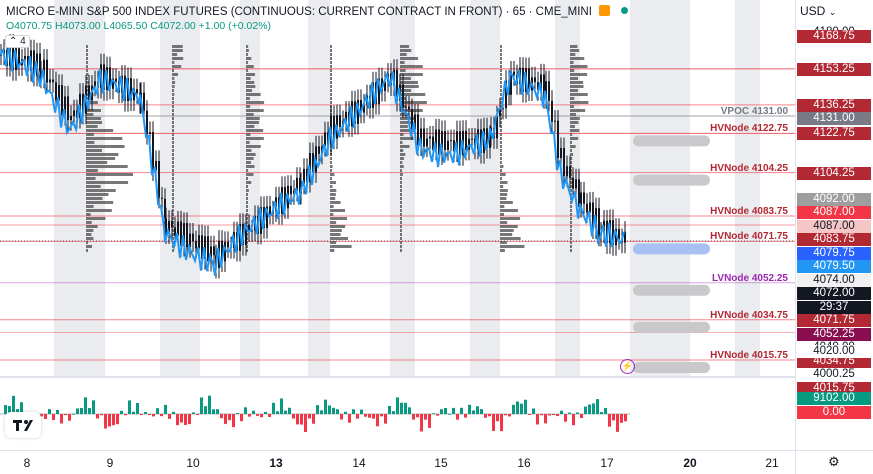 Image resolution: width=873 pixels, height=474 pixels. Describe the element at coordinates (397, 462) in the screenshot. I see `time-axis: 8 9 10 13 14 15 16 17 20 21` at that location.